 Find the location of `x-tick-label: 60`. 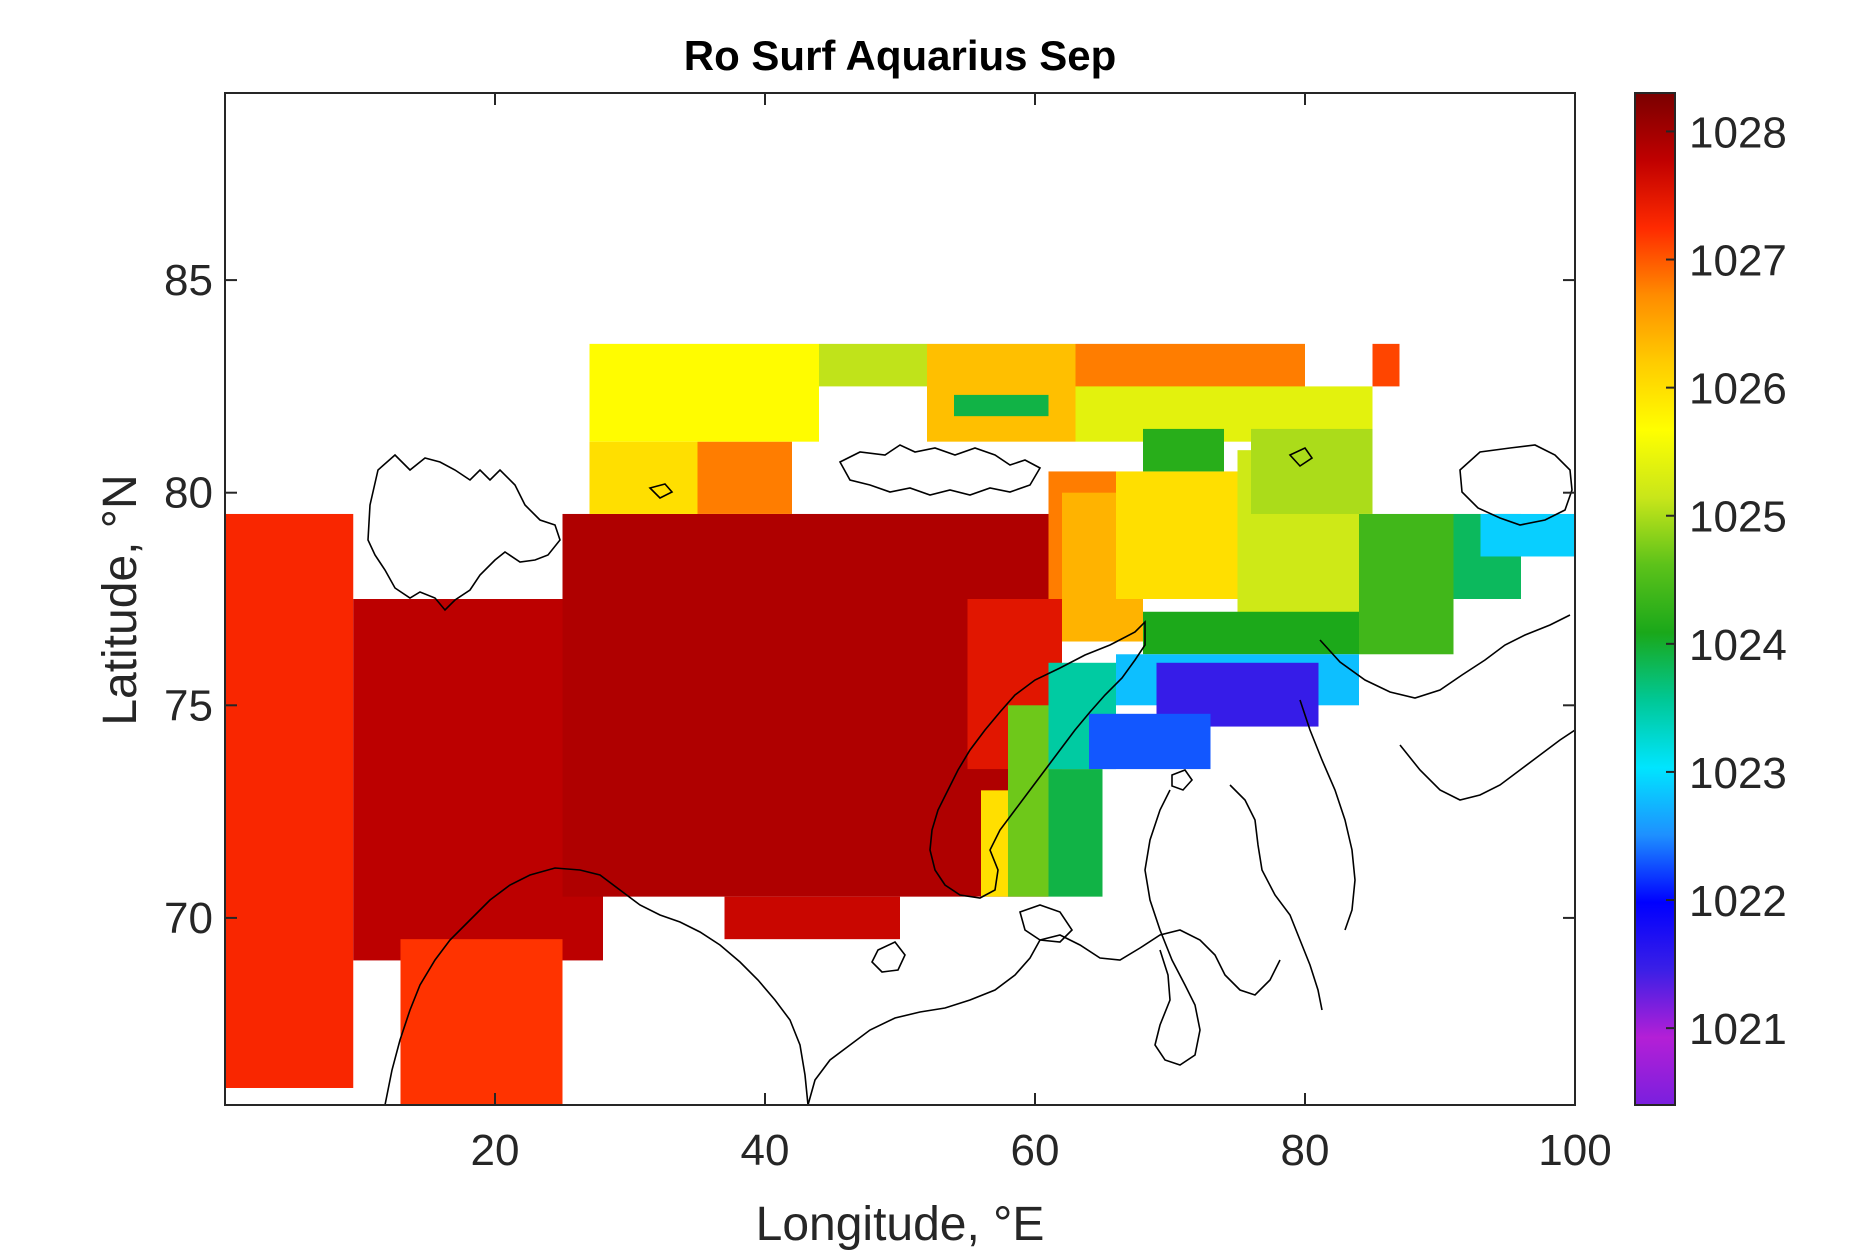

x-tick-label: 60 is located at coordinates (1035, 1150).